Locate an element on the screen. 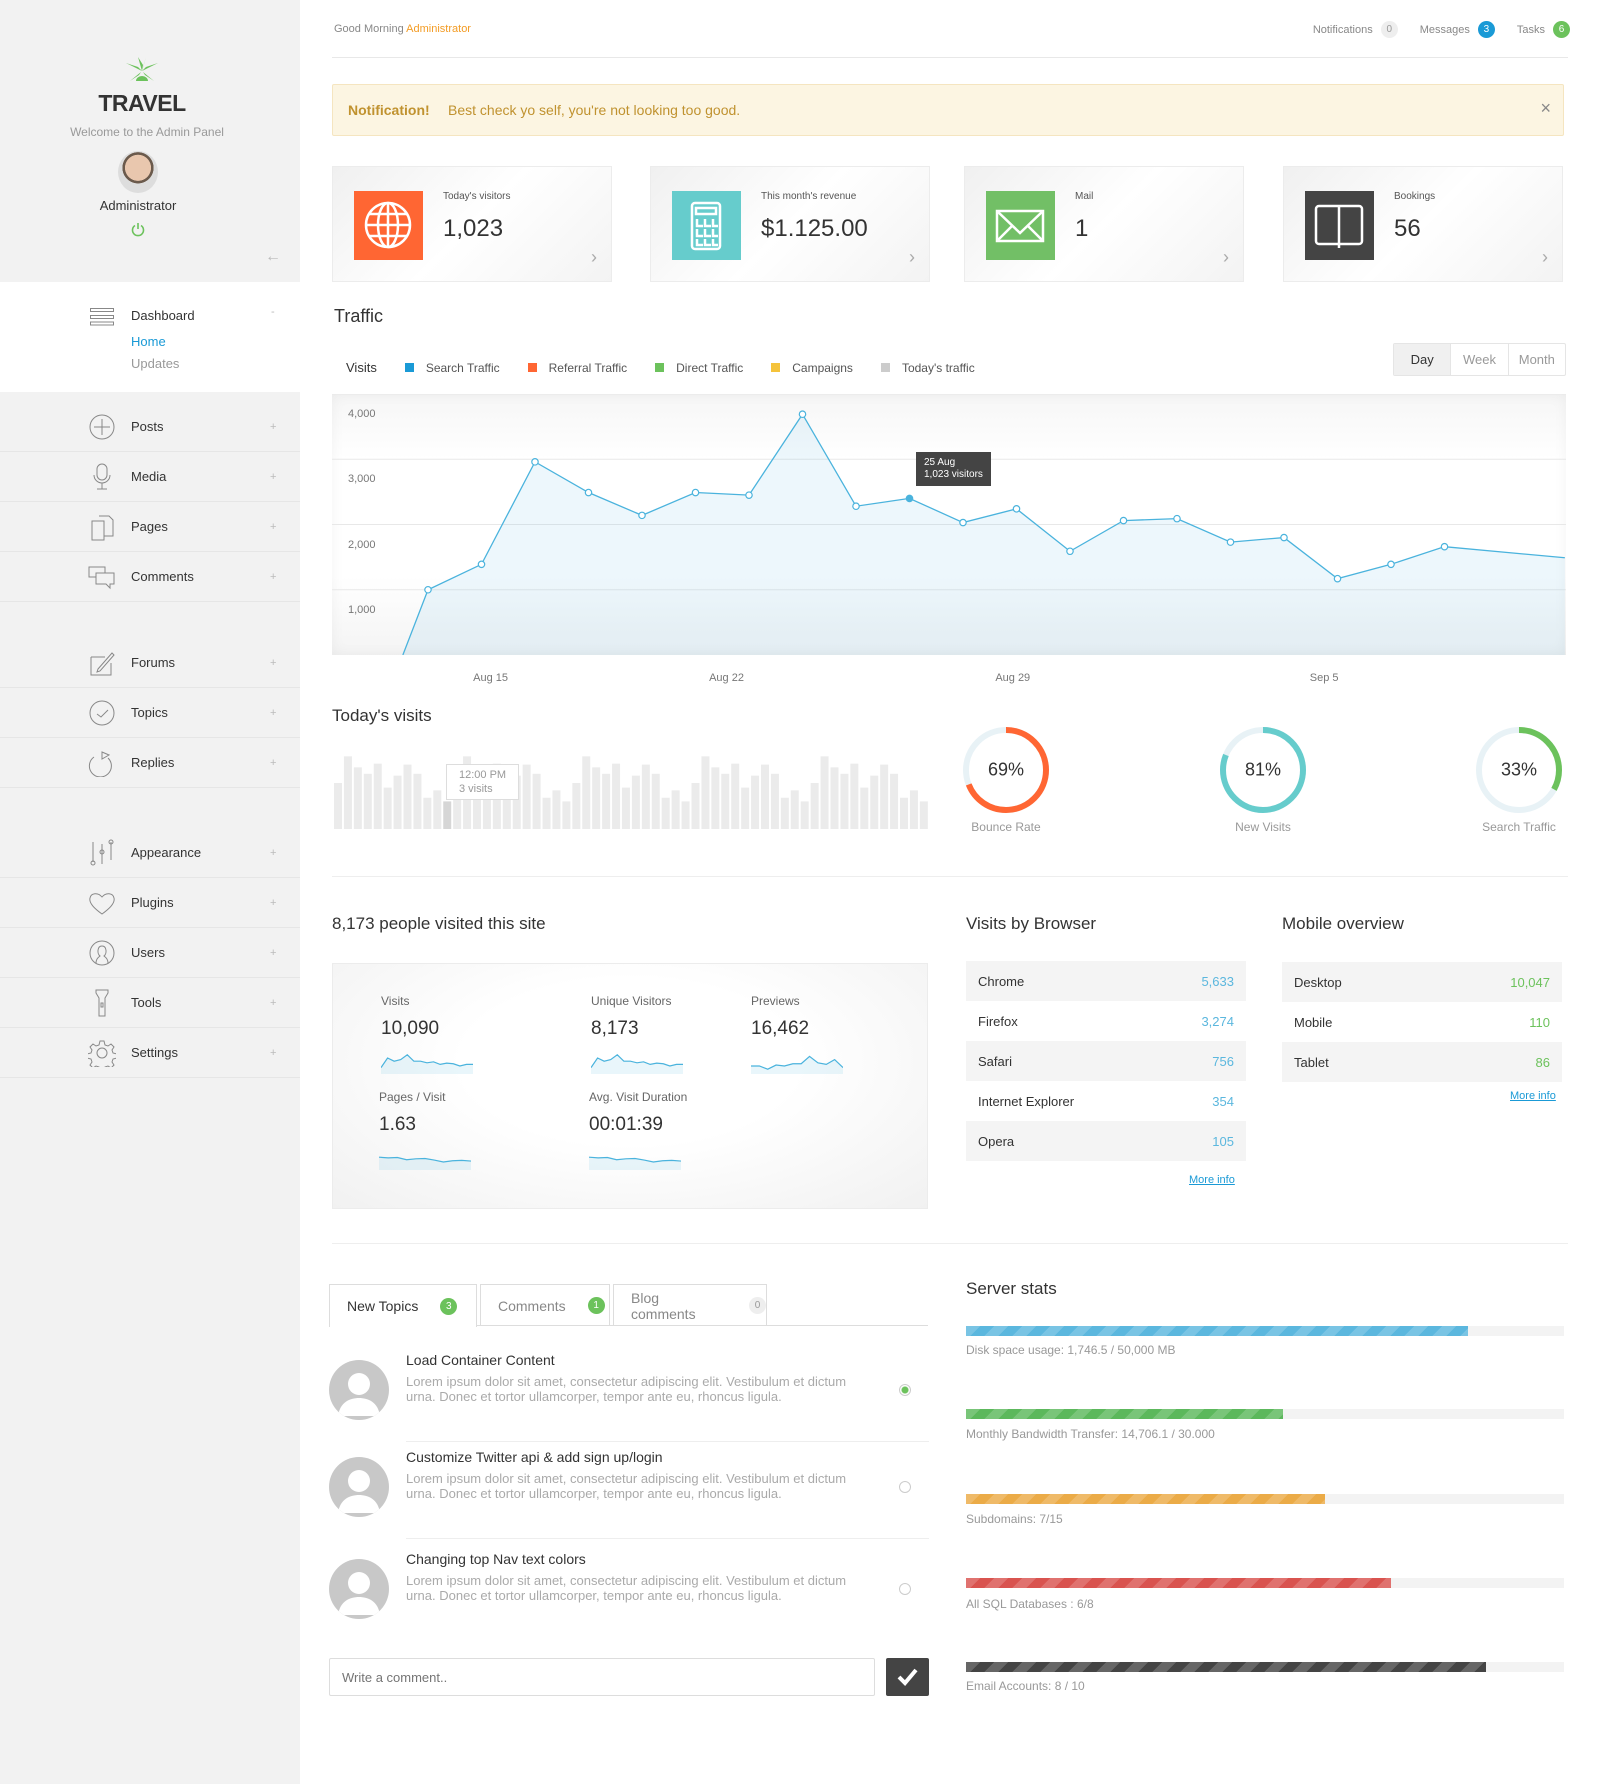 This screenshot has height=1784, width=1600. stat-card-today-s-visitors: Today's visitors 1,023 › is located at coordinates (472, 224).